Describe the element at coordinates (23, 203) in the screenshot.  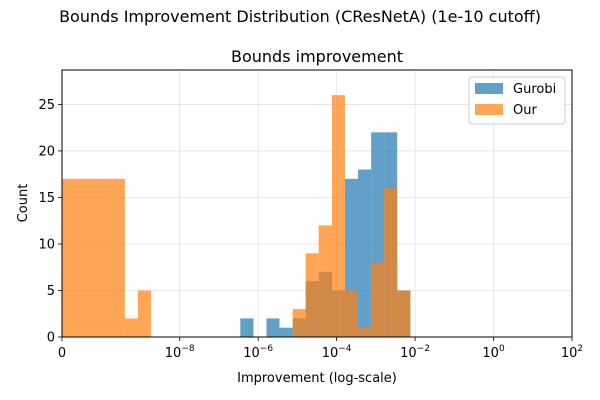
I see `y-axis-label: Count` at that location.